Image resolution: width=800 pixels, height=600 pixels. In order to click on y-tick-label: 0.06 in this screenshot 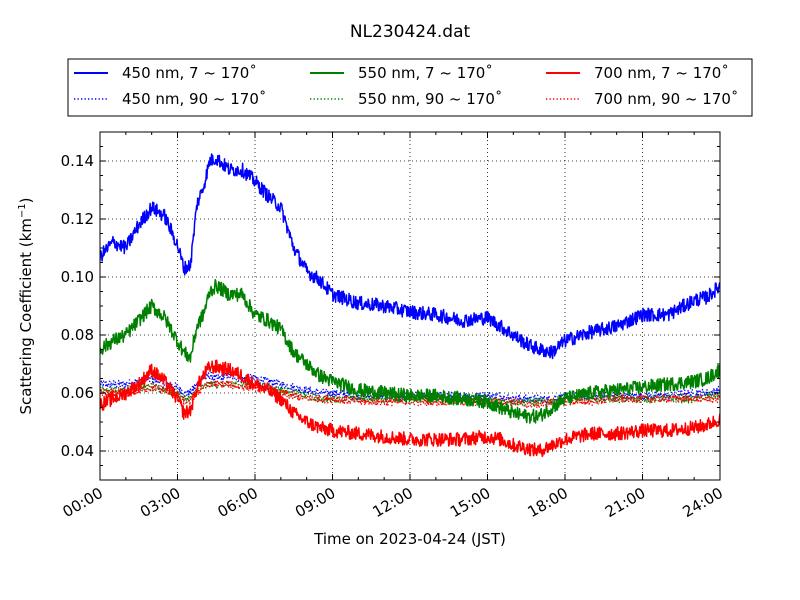, I will do `click(77, 393)`.